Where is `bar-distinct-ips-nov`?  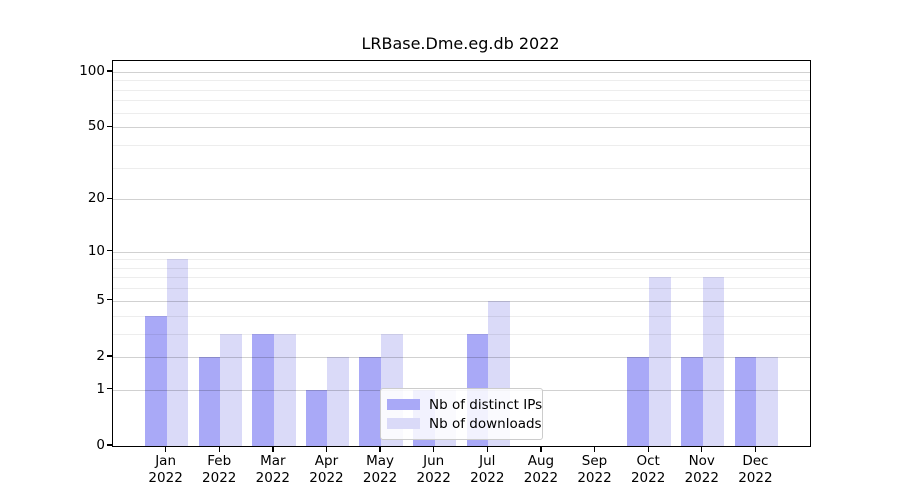
bar-distinct-ips-nov is located at coordinates (692, 401).